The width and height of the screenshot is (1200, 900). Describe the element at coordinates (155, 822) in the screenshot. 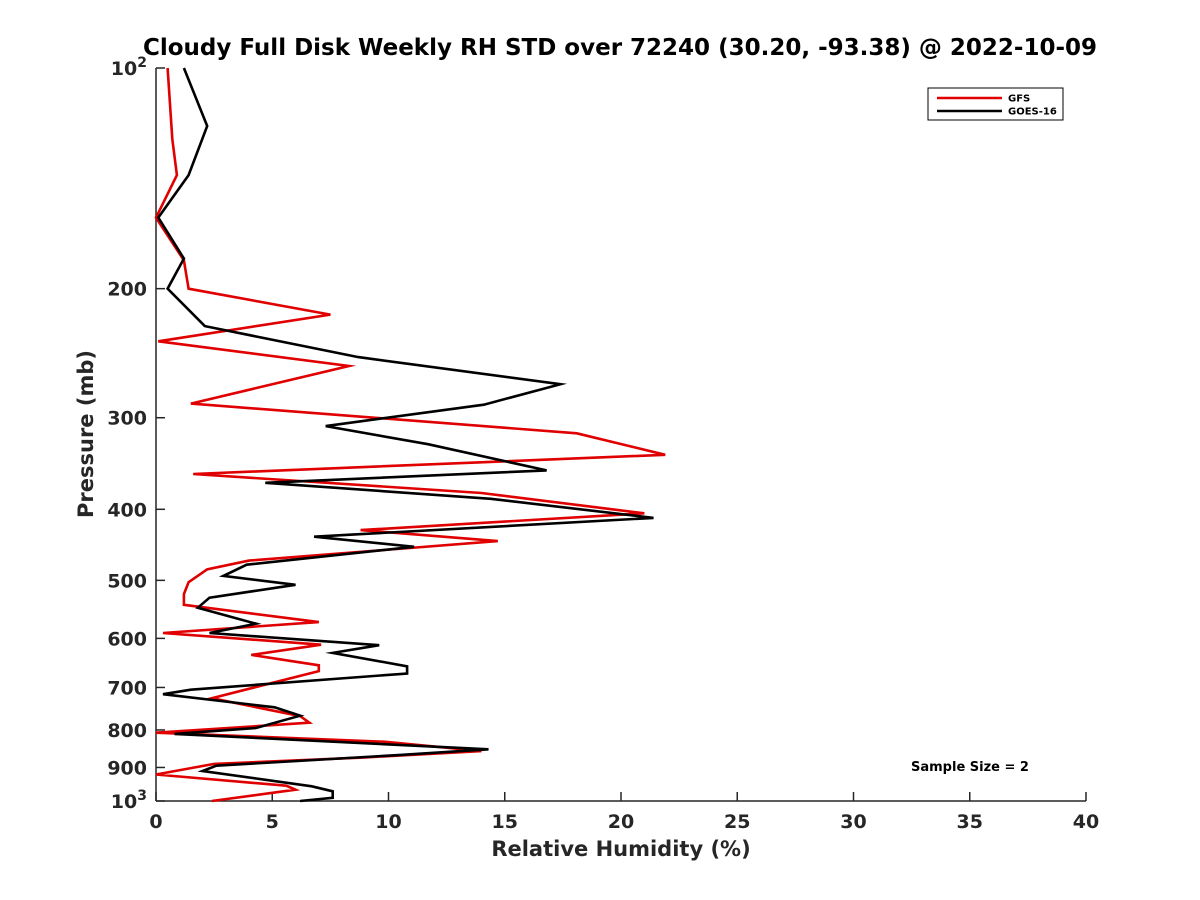

I see `x-tick-label: 0` at that location.